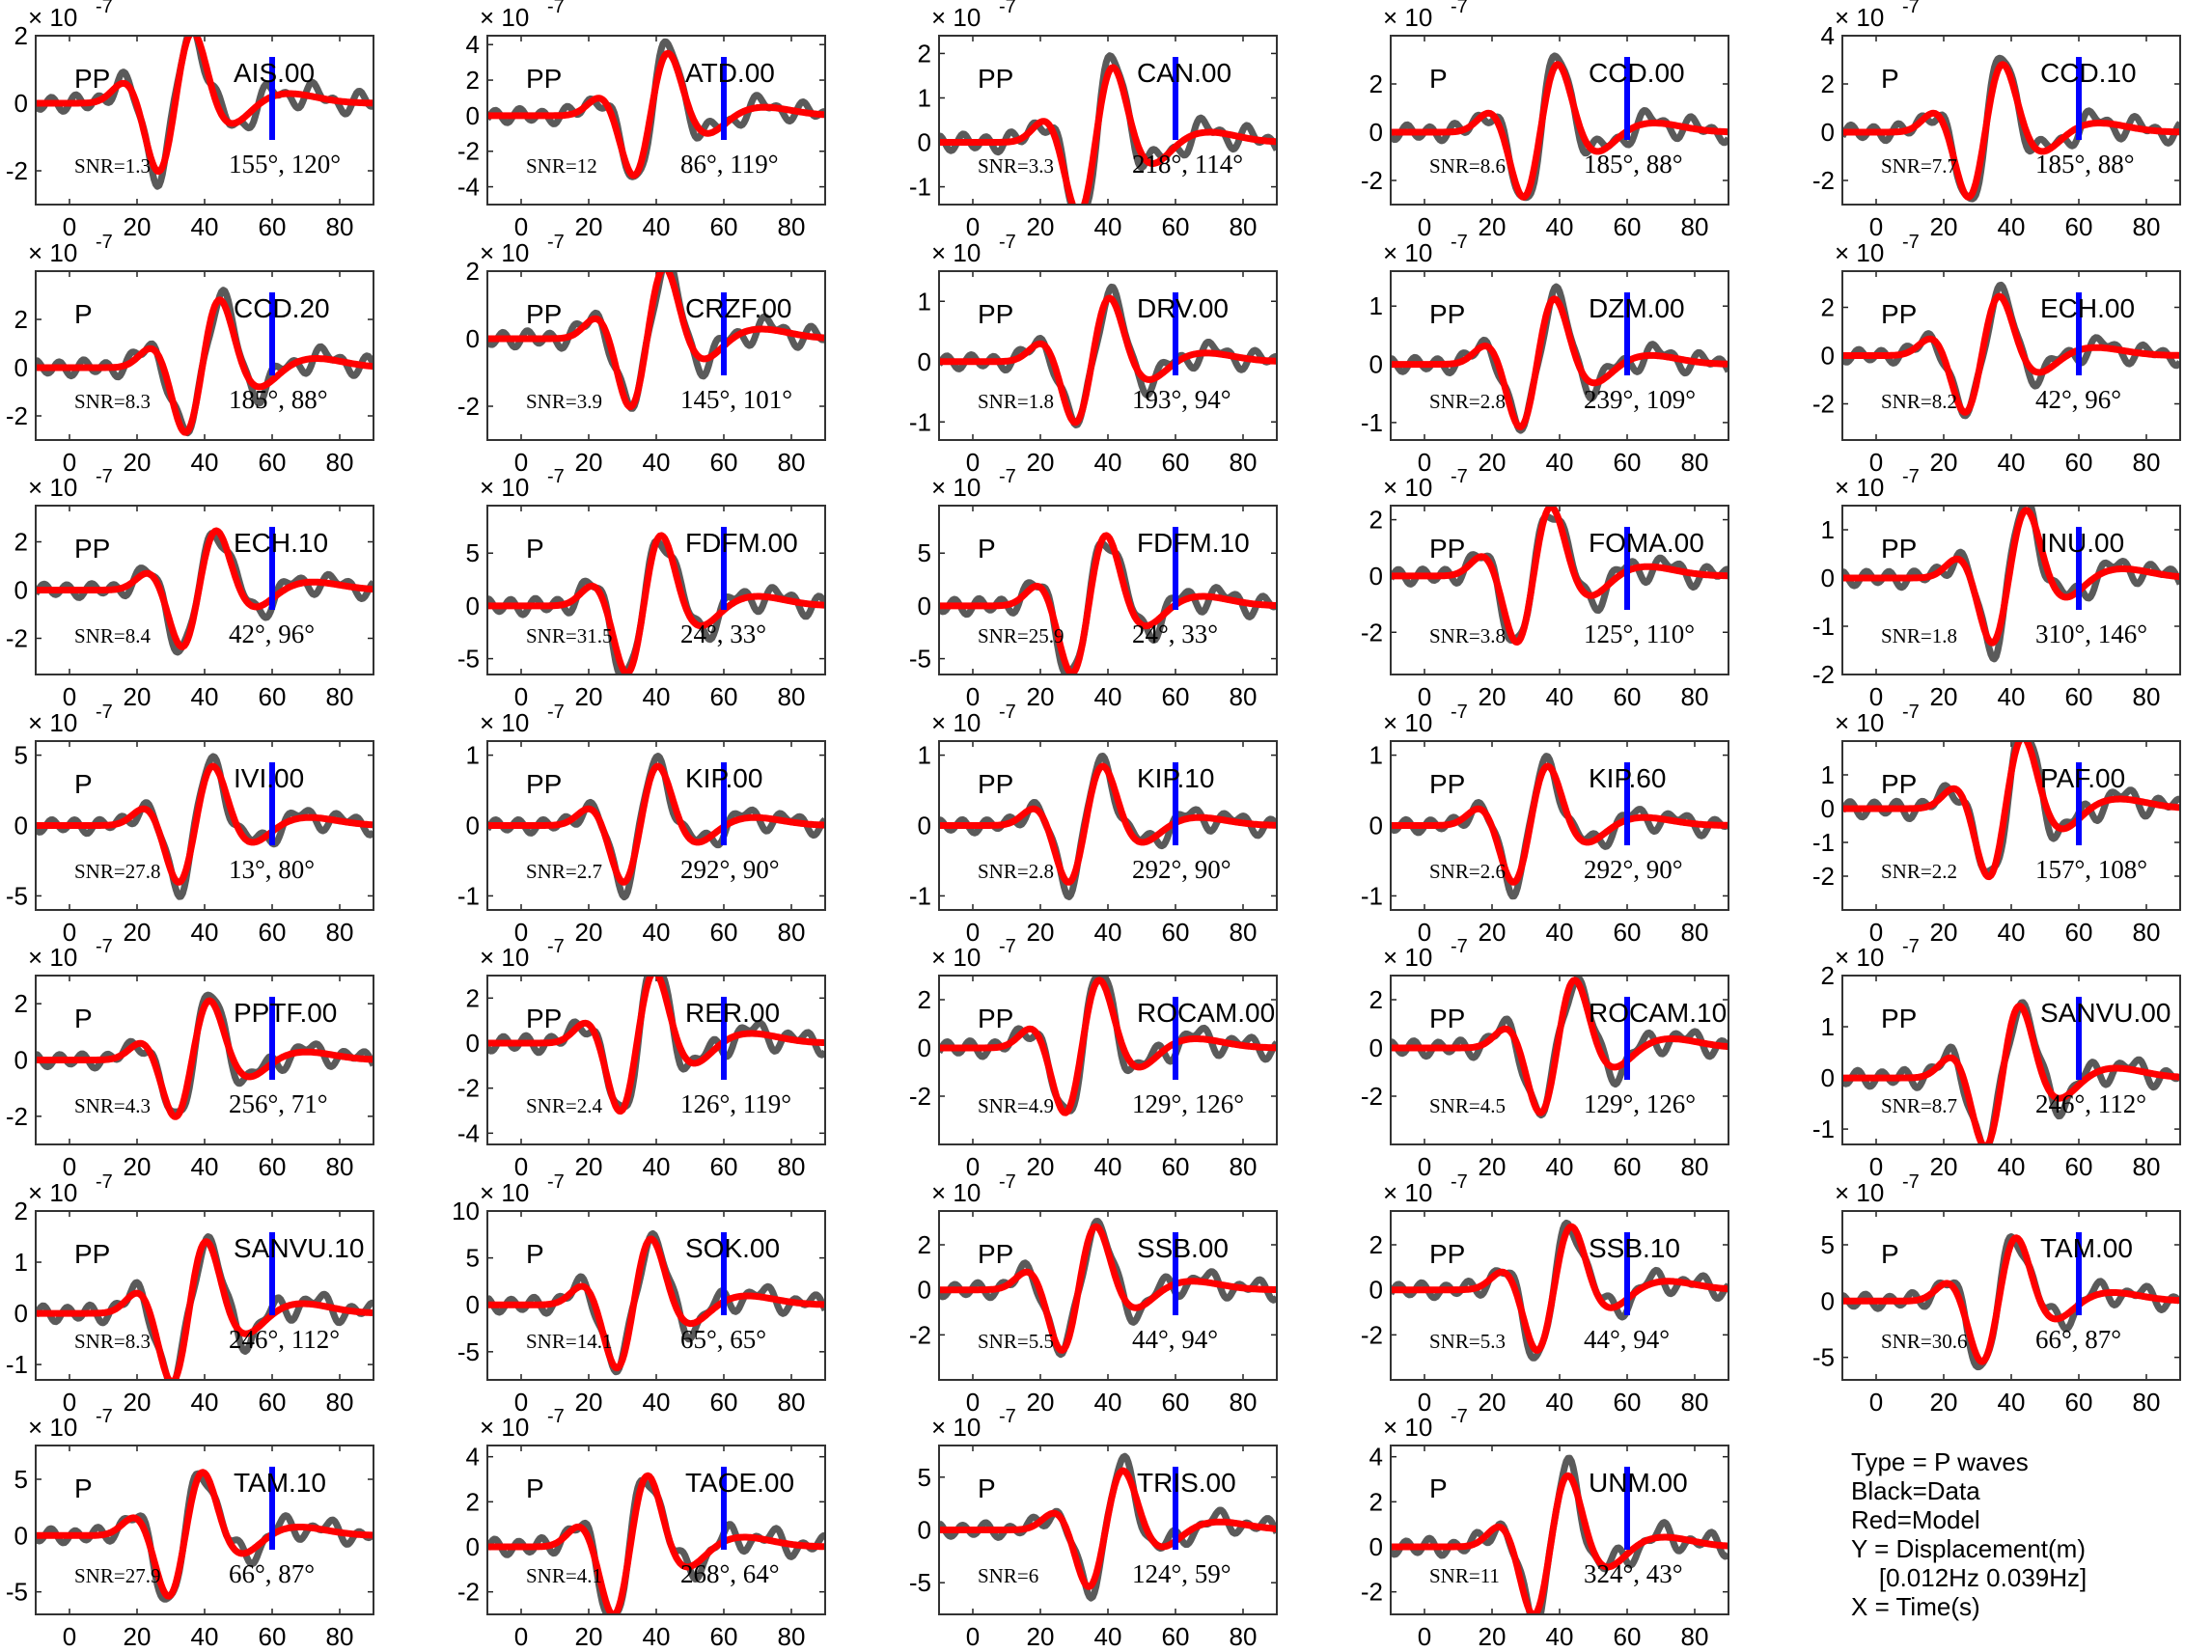  I want to click on azimuth-label: 86°, 119°, so click(729, 164).